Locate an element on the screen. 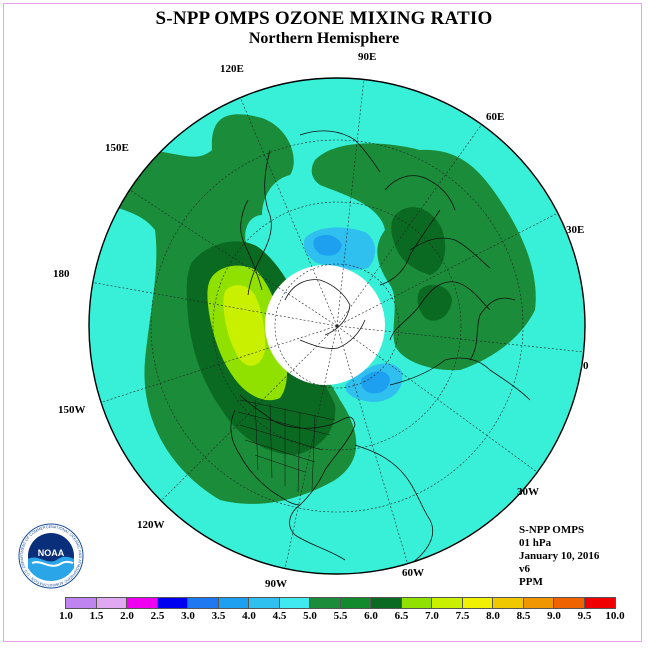  lon-label-60w: 60W is located at coordinates (413, 573).